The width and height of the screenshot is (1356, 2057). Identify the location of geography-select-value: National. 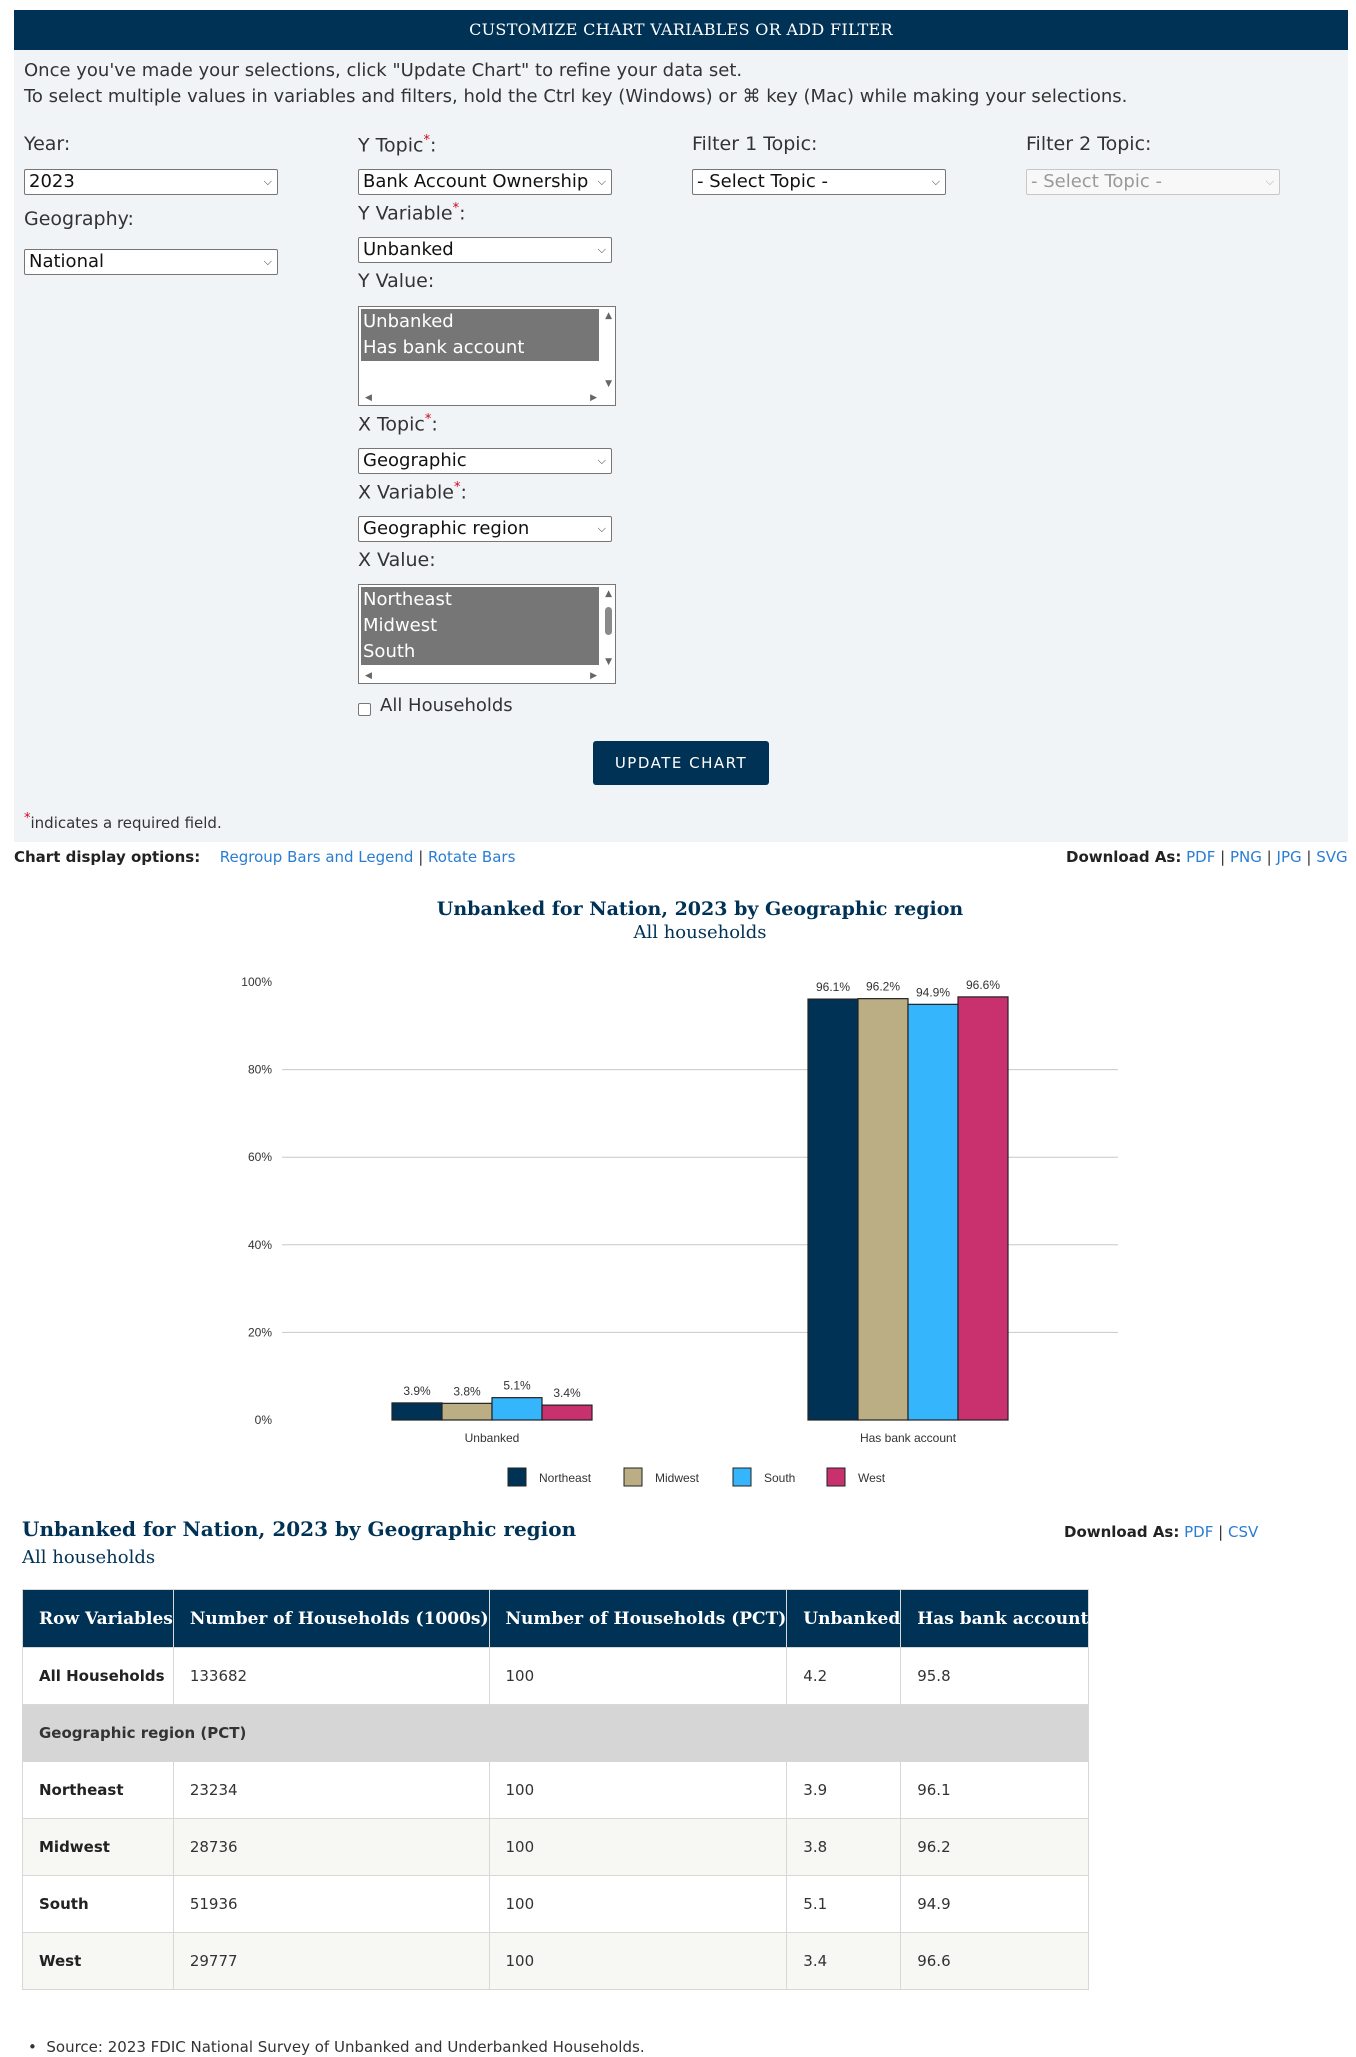
(67, 261).